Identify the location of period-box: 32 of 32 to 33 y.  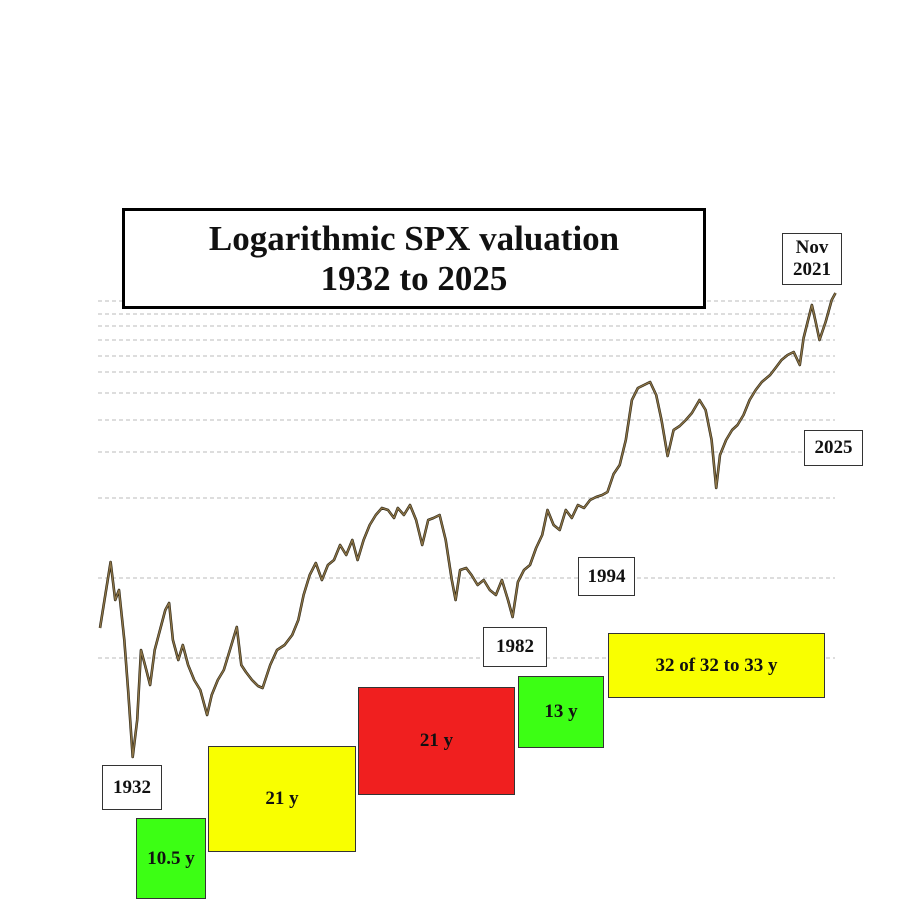
(716, 665).